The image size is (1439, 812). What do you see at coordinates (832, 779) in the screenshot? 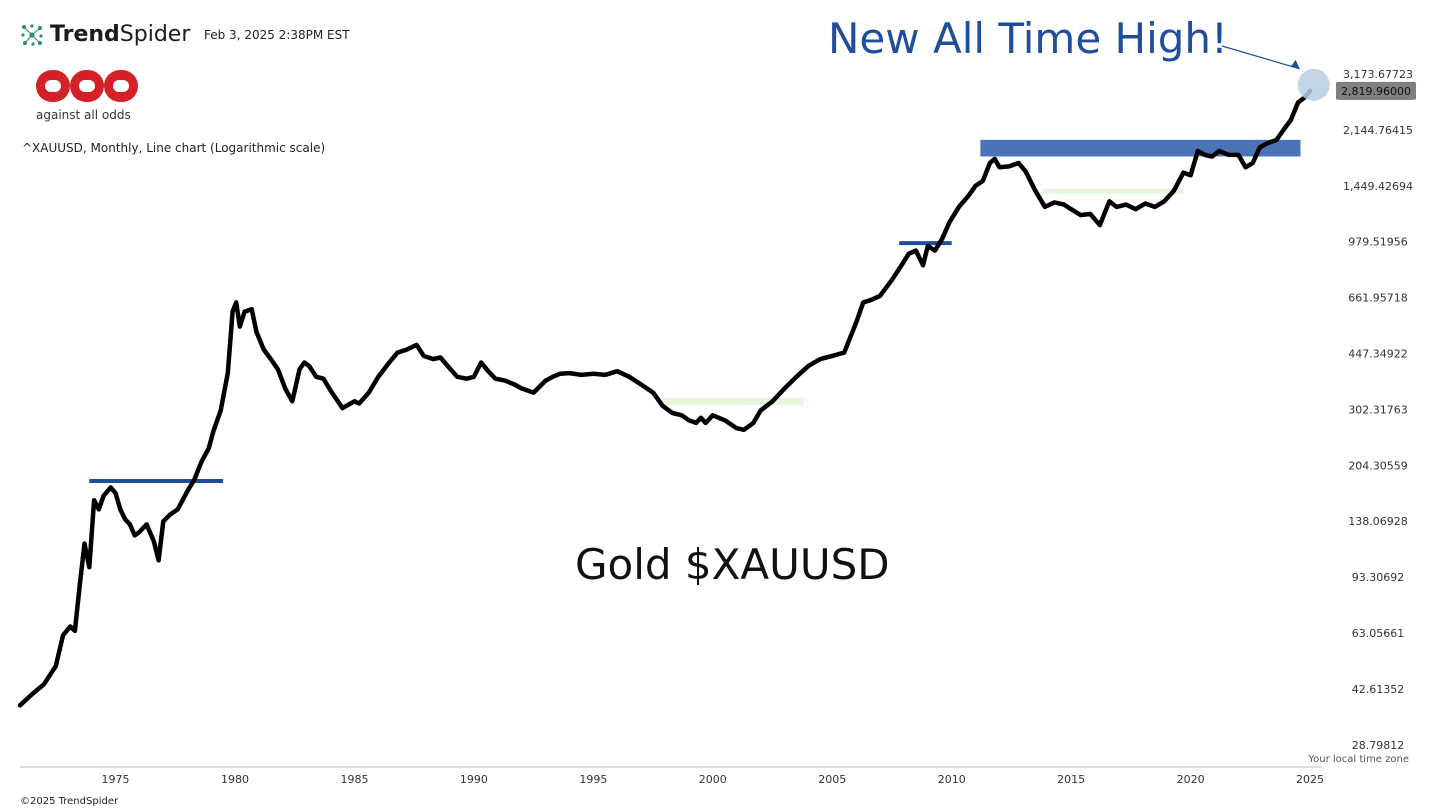
I see `x-tick-label-2005: 2005` at bounding box center [832, 779].